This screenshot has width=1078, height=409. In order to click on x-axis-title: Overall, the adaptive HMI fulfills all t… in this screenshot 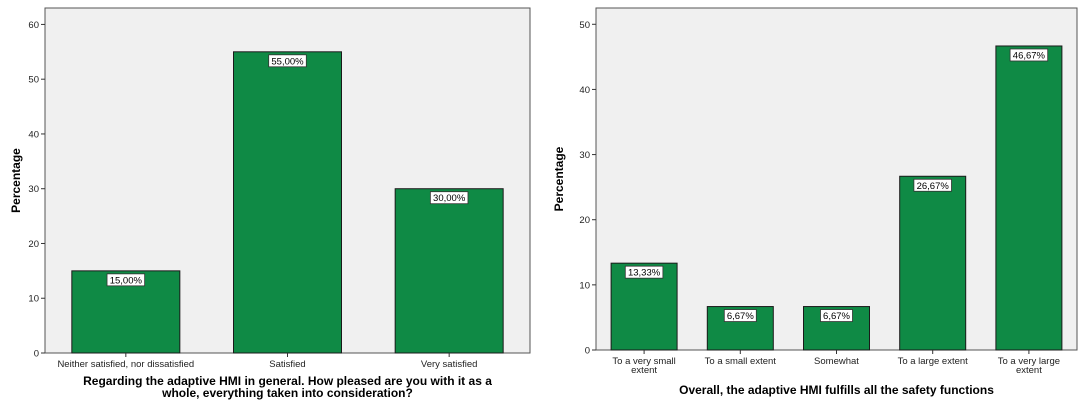, I will do `click(836, 390)`.